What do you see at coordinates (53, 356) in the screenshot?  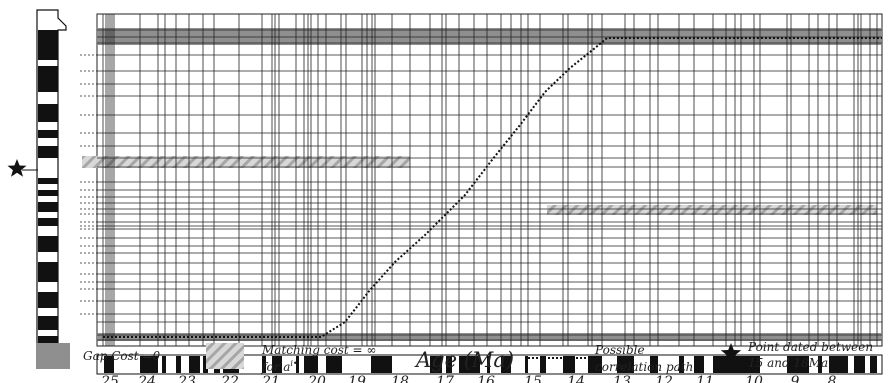 I see `gap-cost-swatch` at bounding box center [53, 356].